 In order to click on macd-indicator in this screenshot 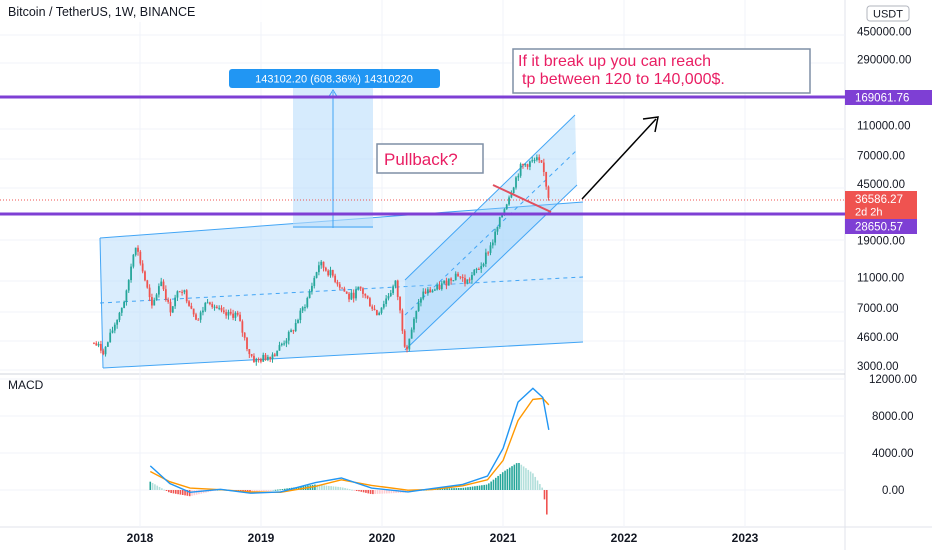, I will do `click(349, 451)`.